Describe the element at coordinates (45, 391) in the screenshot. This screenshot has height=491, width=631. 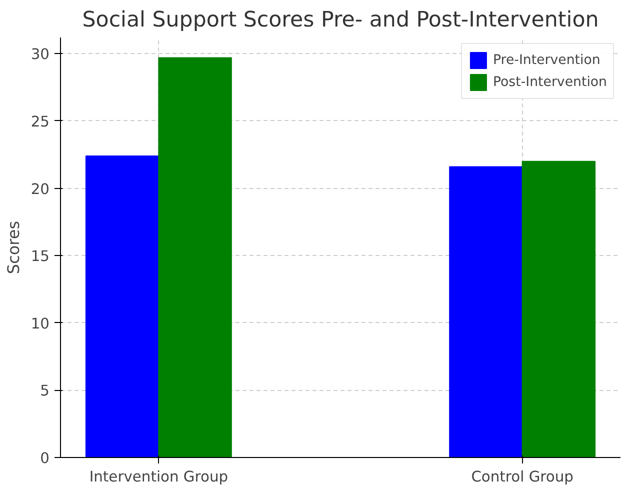
I see `y-tick-label: 5` at that location.